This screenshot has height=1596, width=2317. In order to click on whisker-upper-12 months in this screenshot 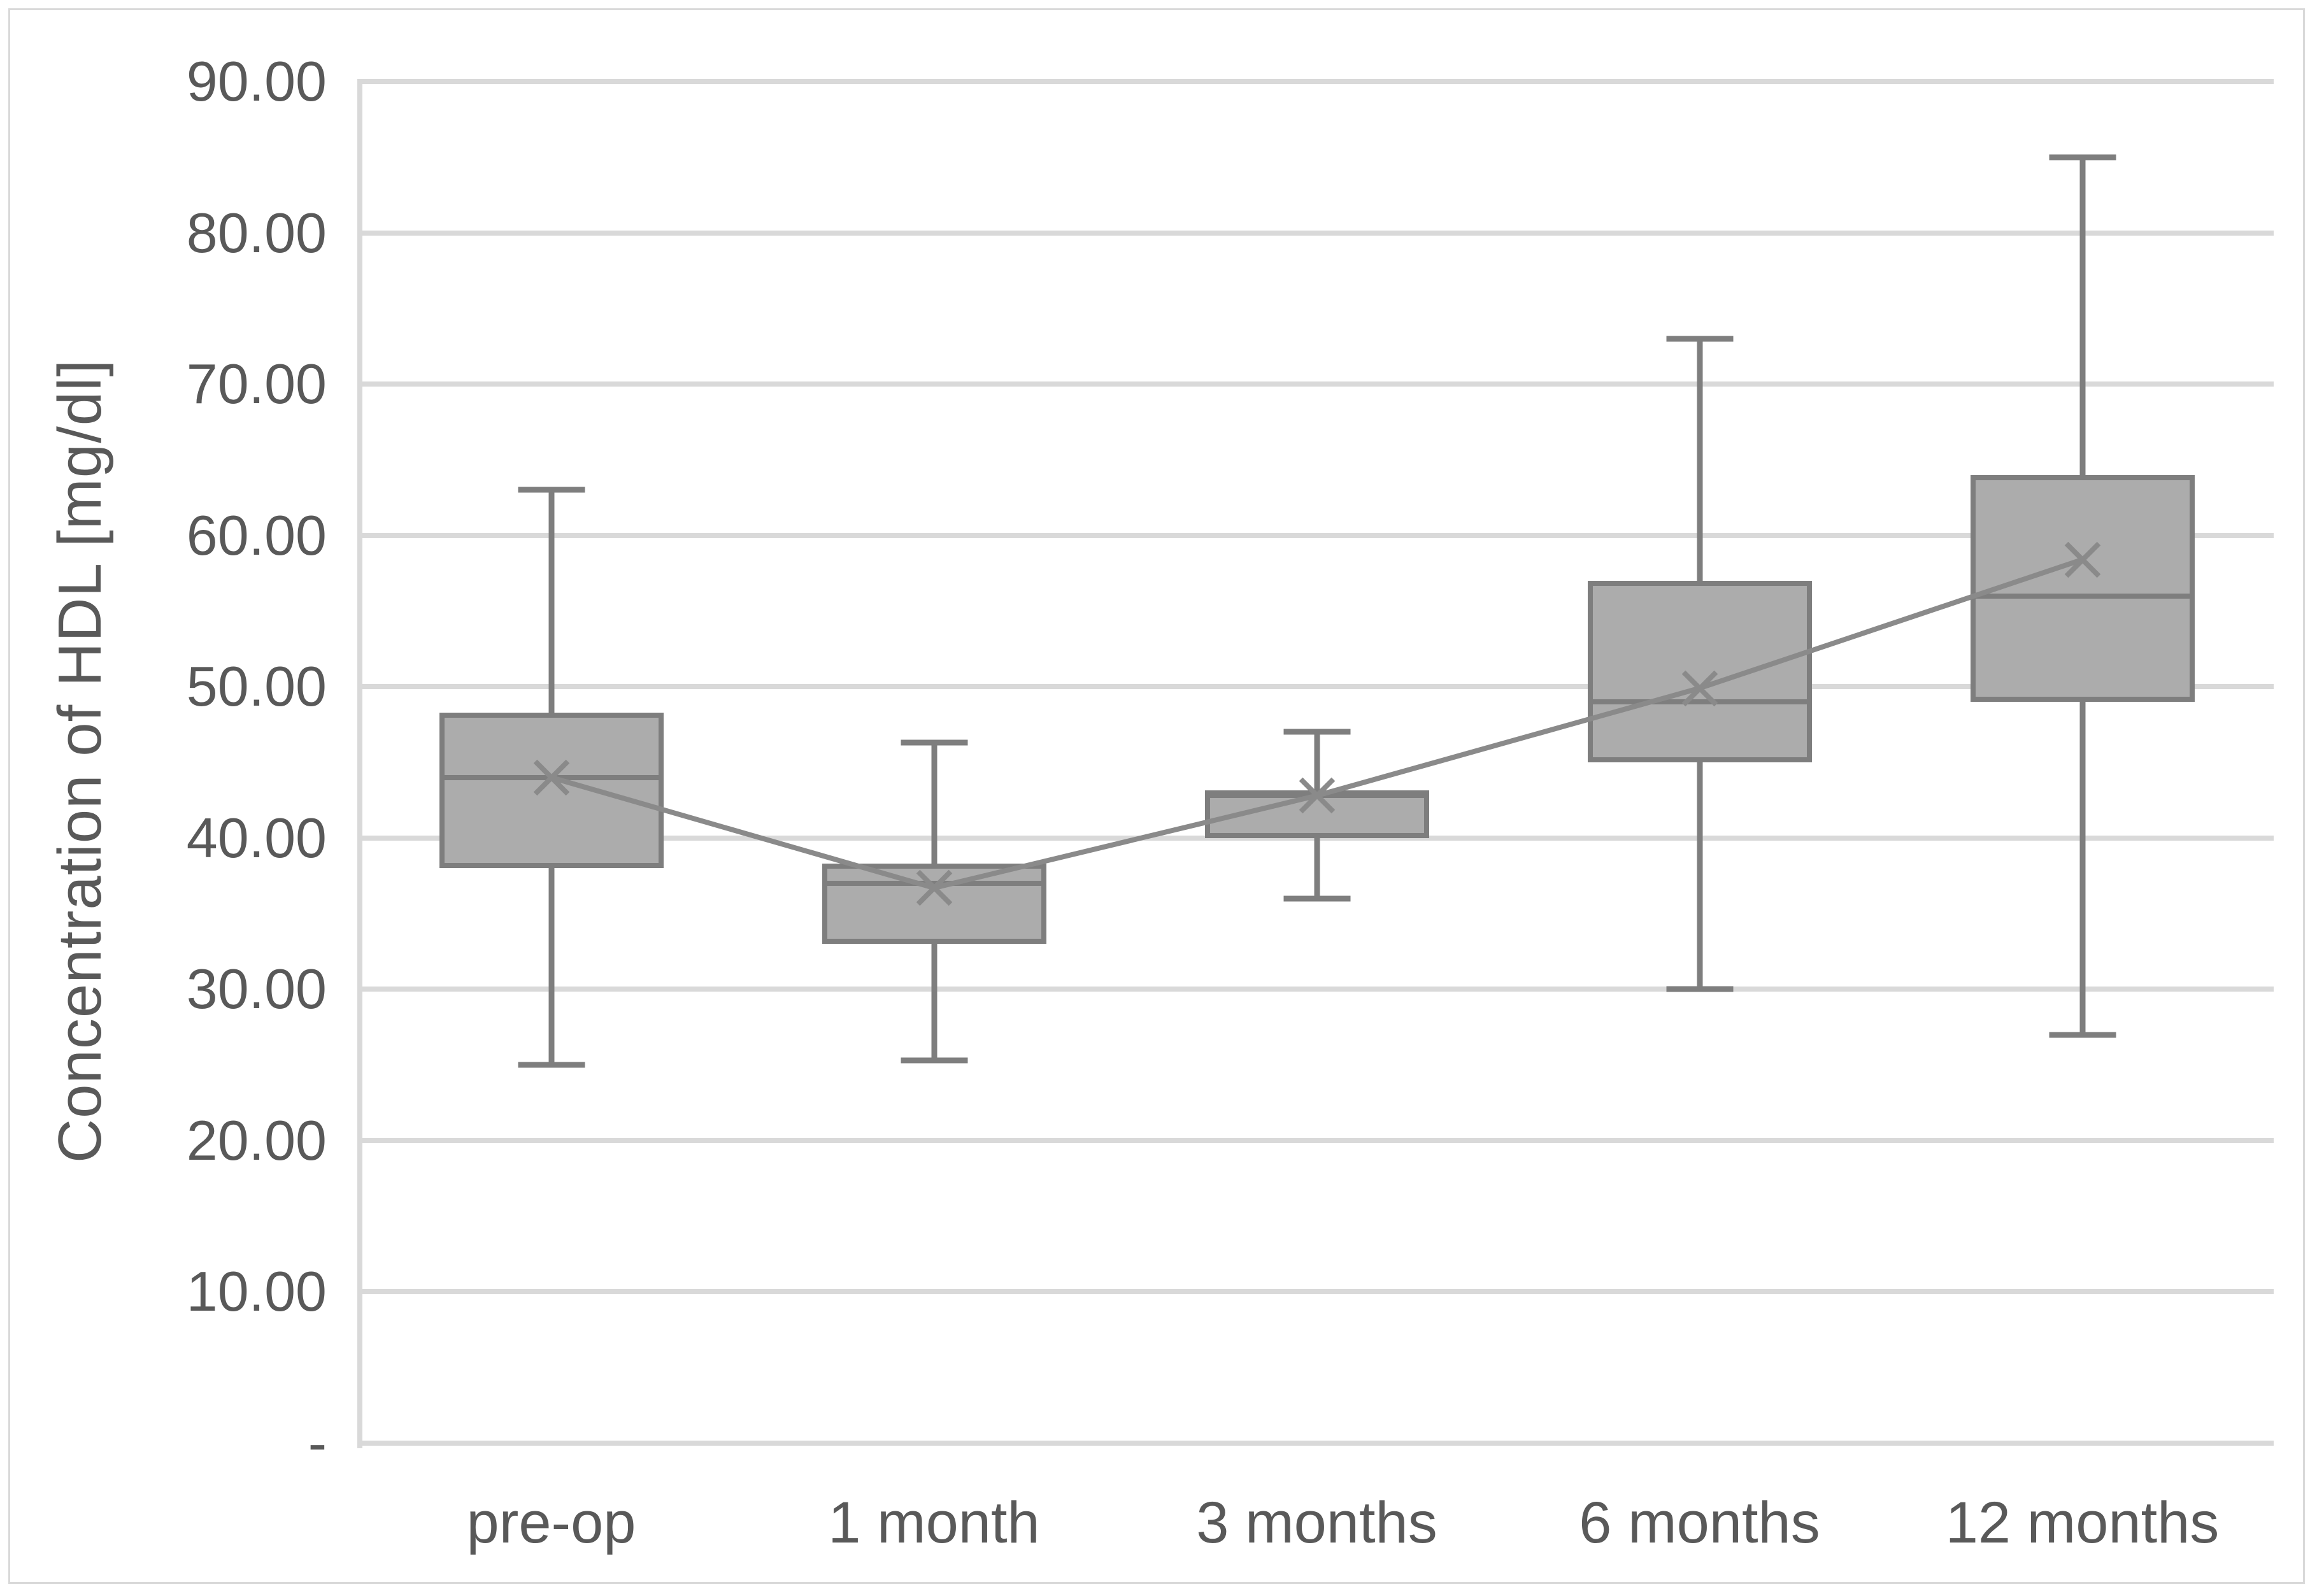, I will do `click(2082, 316)`.